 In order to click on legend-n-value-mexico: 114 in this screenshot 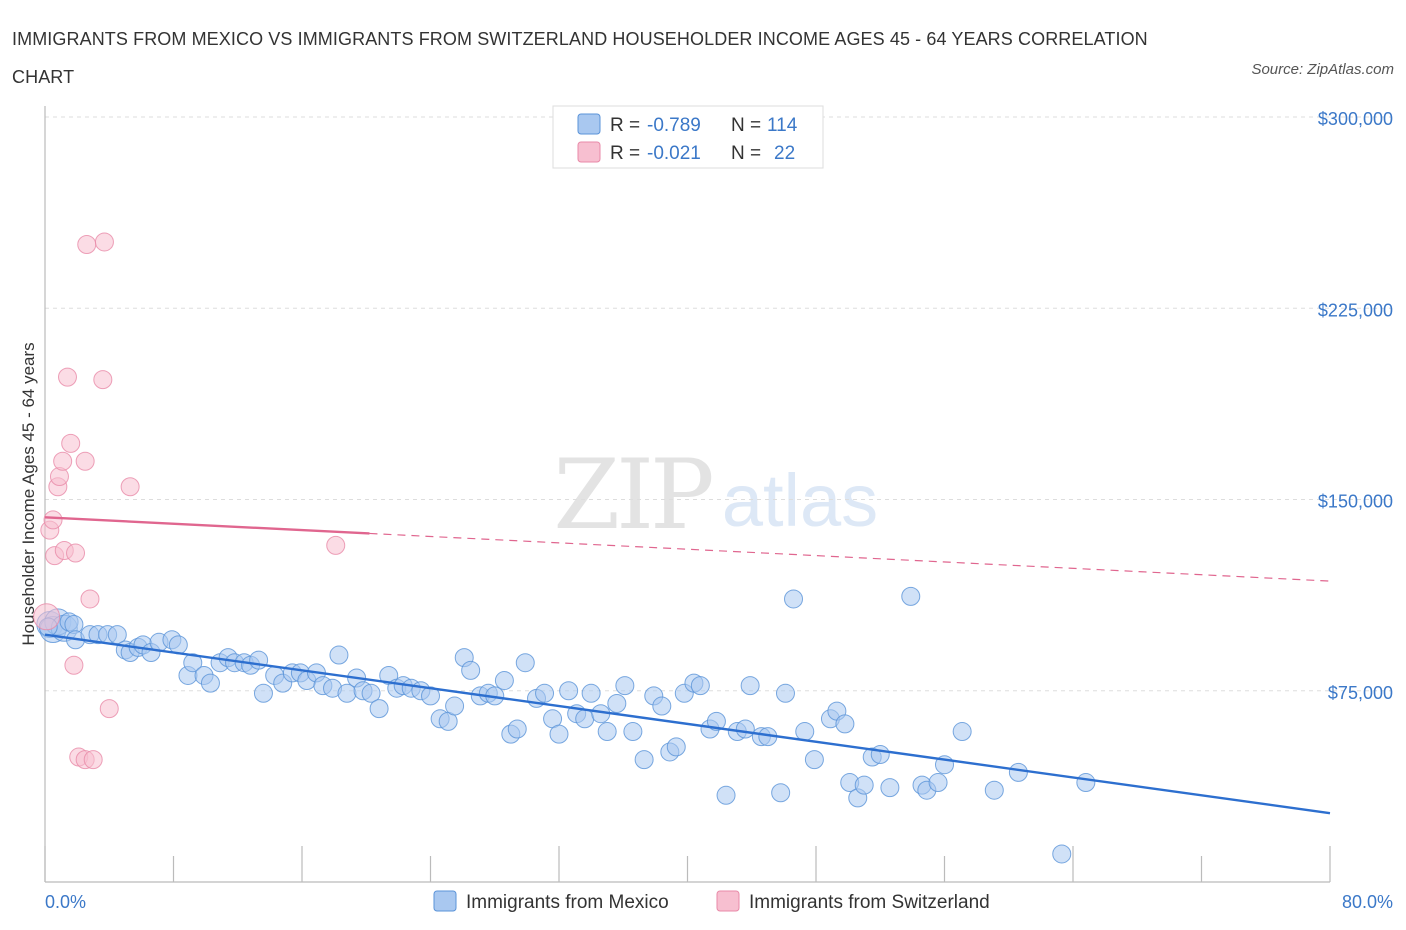, I will do `click(782, 125)`.